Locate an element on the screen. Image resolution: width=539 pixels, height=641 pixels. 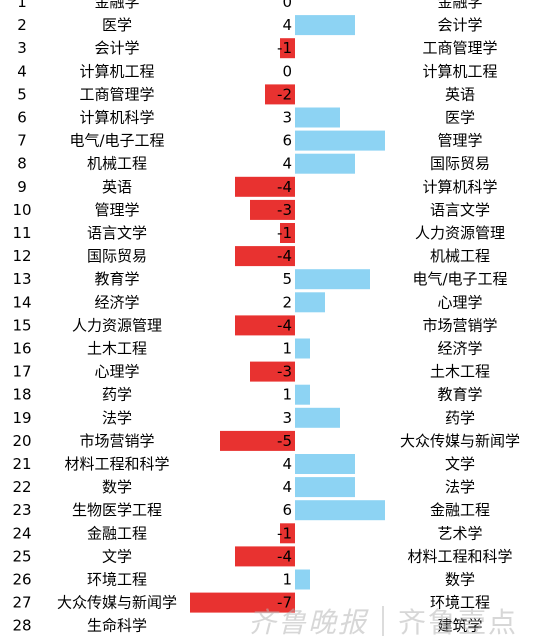
category-label-13: 教育学 is located at coordinates (116, 279).